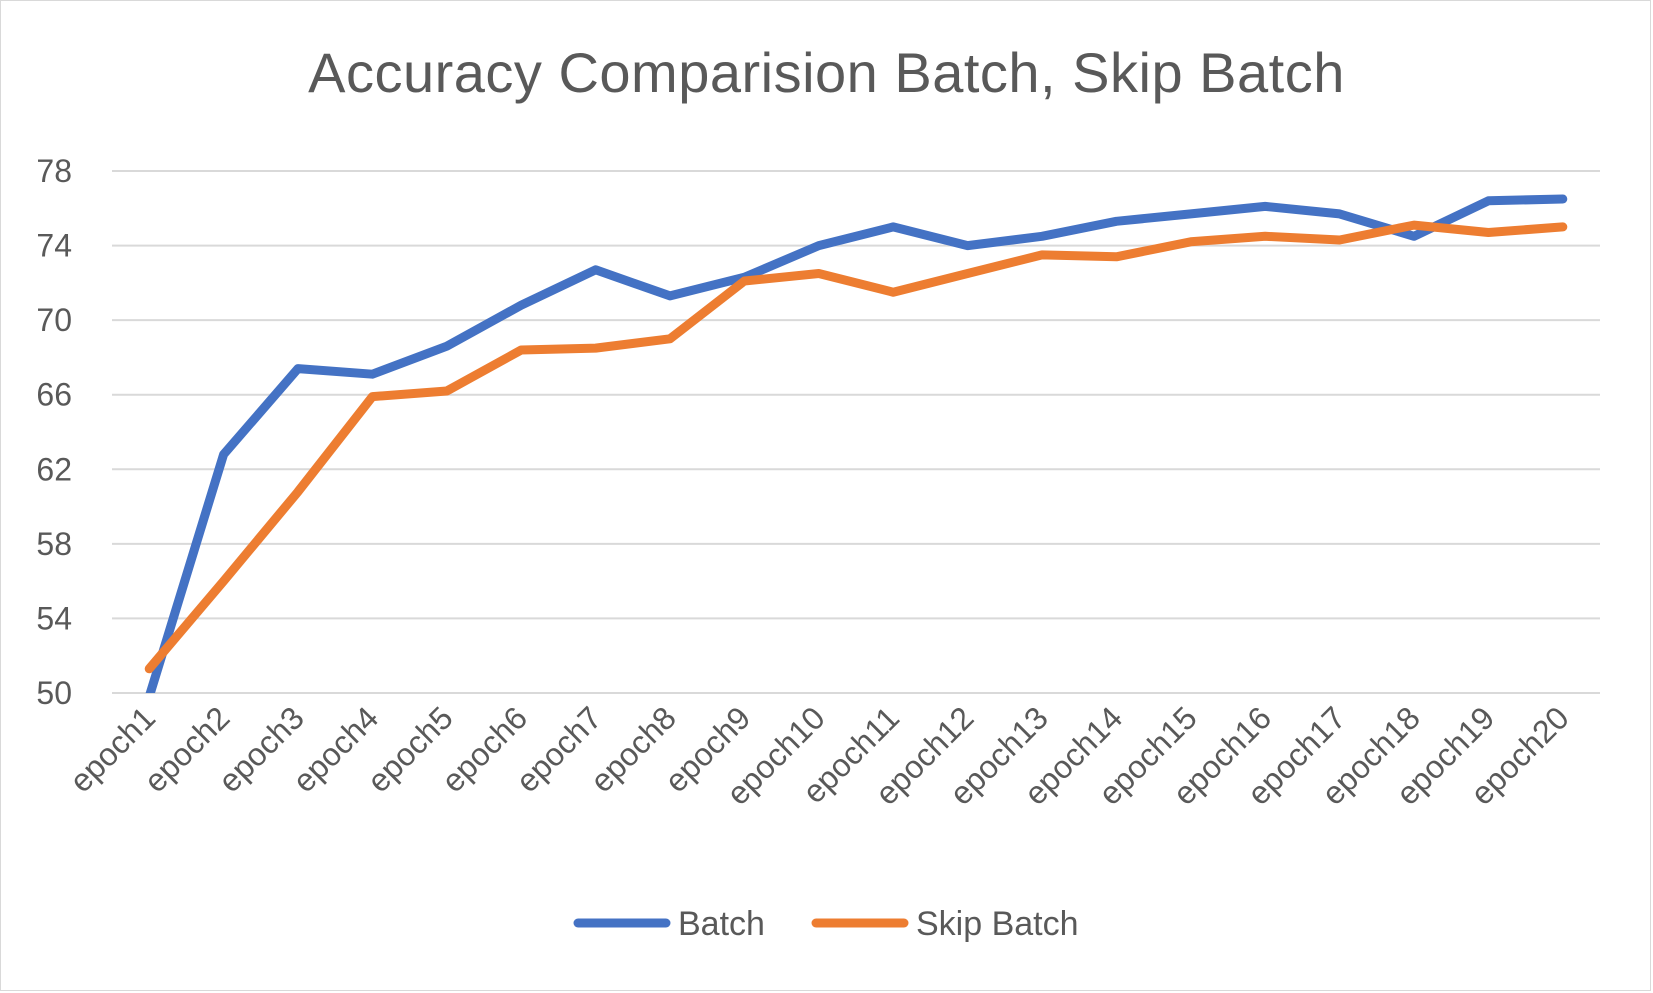  What do you see at coordinates (54, 544) in the screenshot?
I see `y-tick-label: 58` at bounding box center [54, 544].